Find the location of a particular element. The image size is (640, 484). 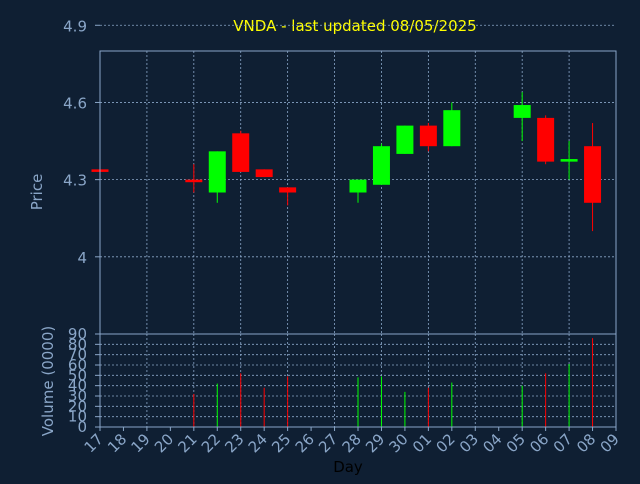

volume-tick-label: 80 is located at coordinates (77, 344).